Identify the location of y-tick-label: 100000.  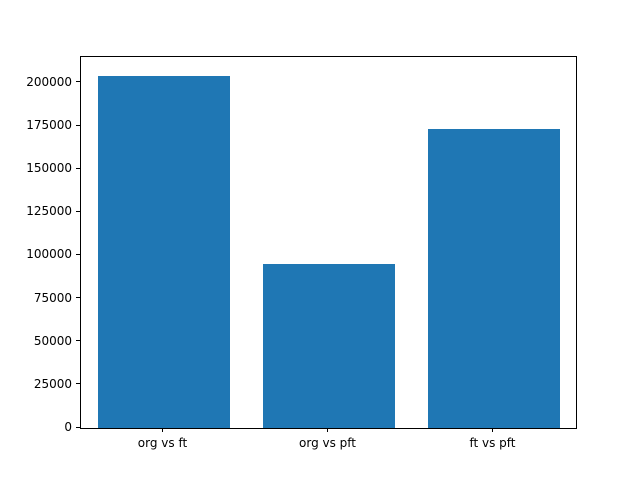
(49, 254).